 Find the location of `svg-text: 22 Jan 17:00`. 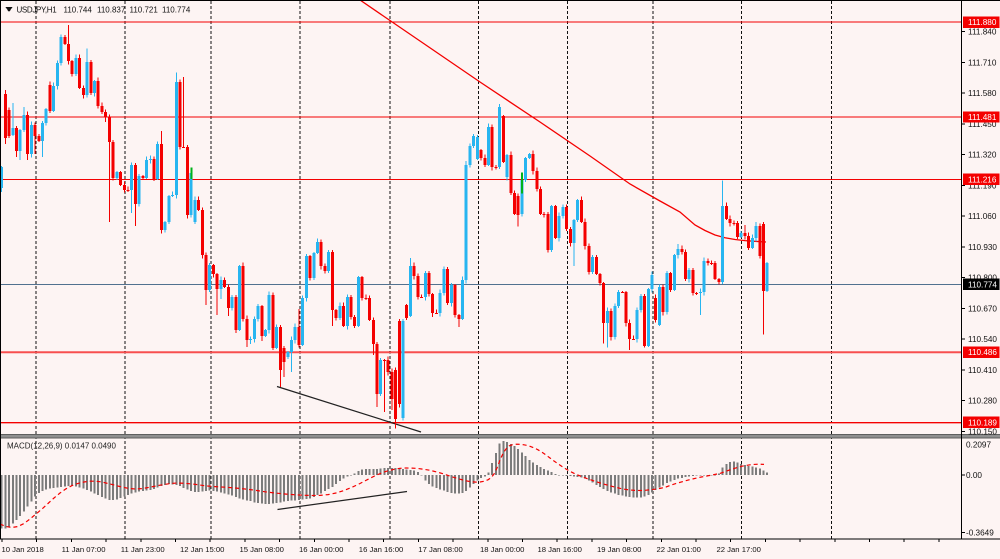

svg-text: 22 Jan 17:00 is located at coordinates (739, 549).